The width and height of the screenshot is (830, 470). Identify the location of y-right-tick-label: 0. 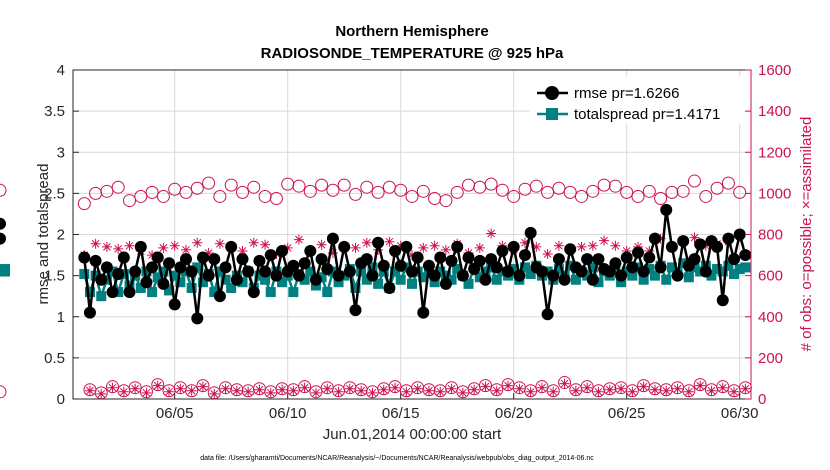
(762, 399).